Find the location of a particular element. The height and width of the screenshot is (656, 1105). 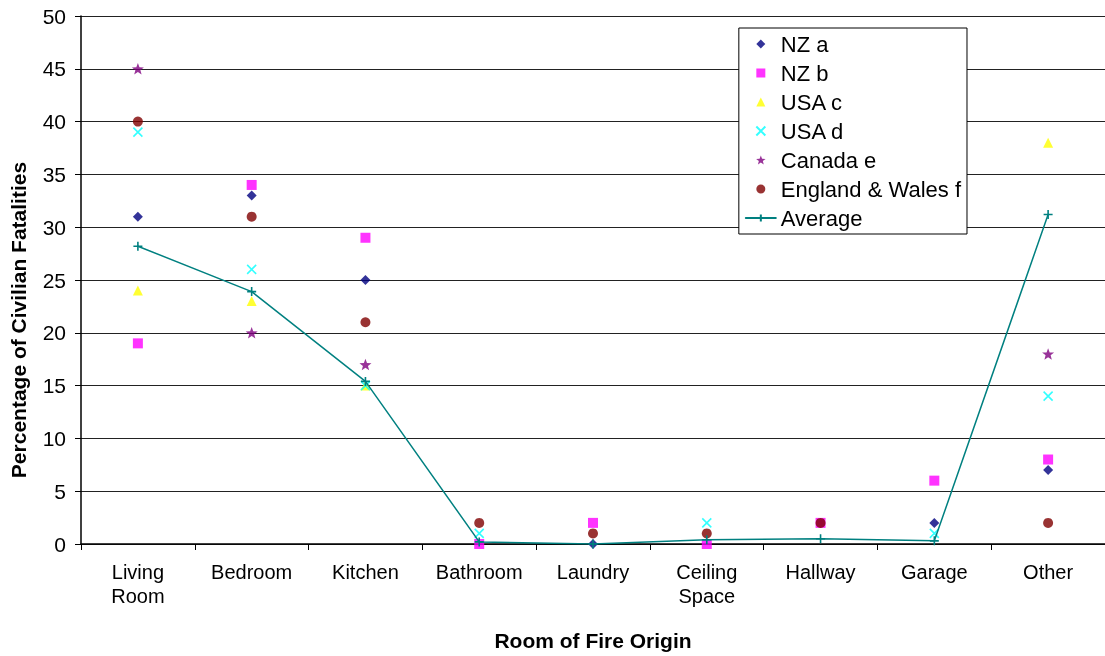

y-tick-label: 5 is located at coordinates (60, 491).